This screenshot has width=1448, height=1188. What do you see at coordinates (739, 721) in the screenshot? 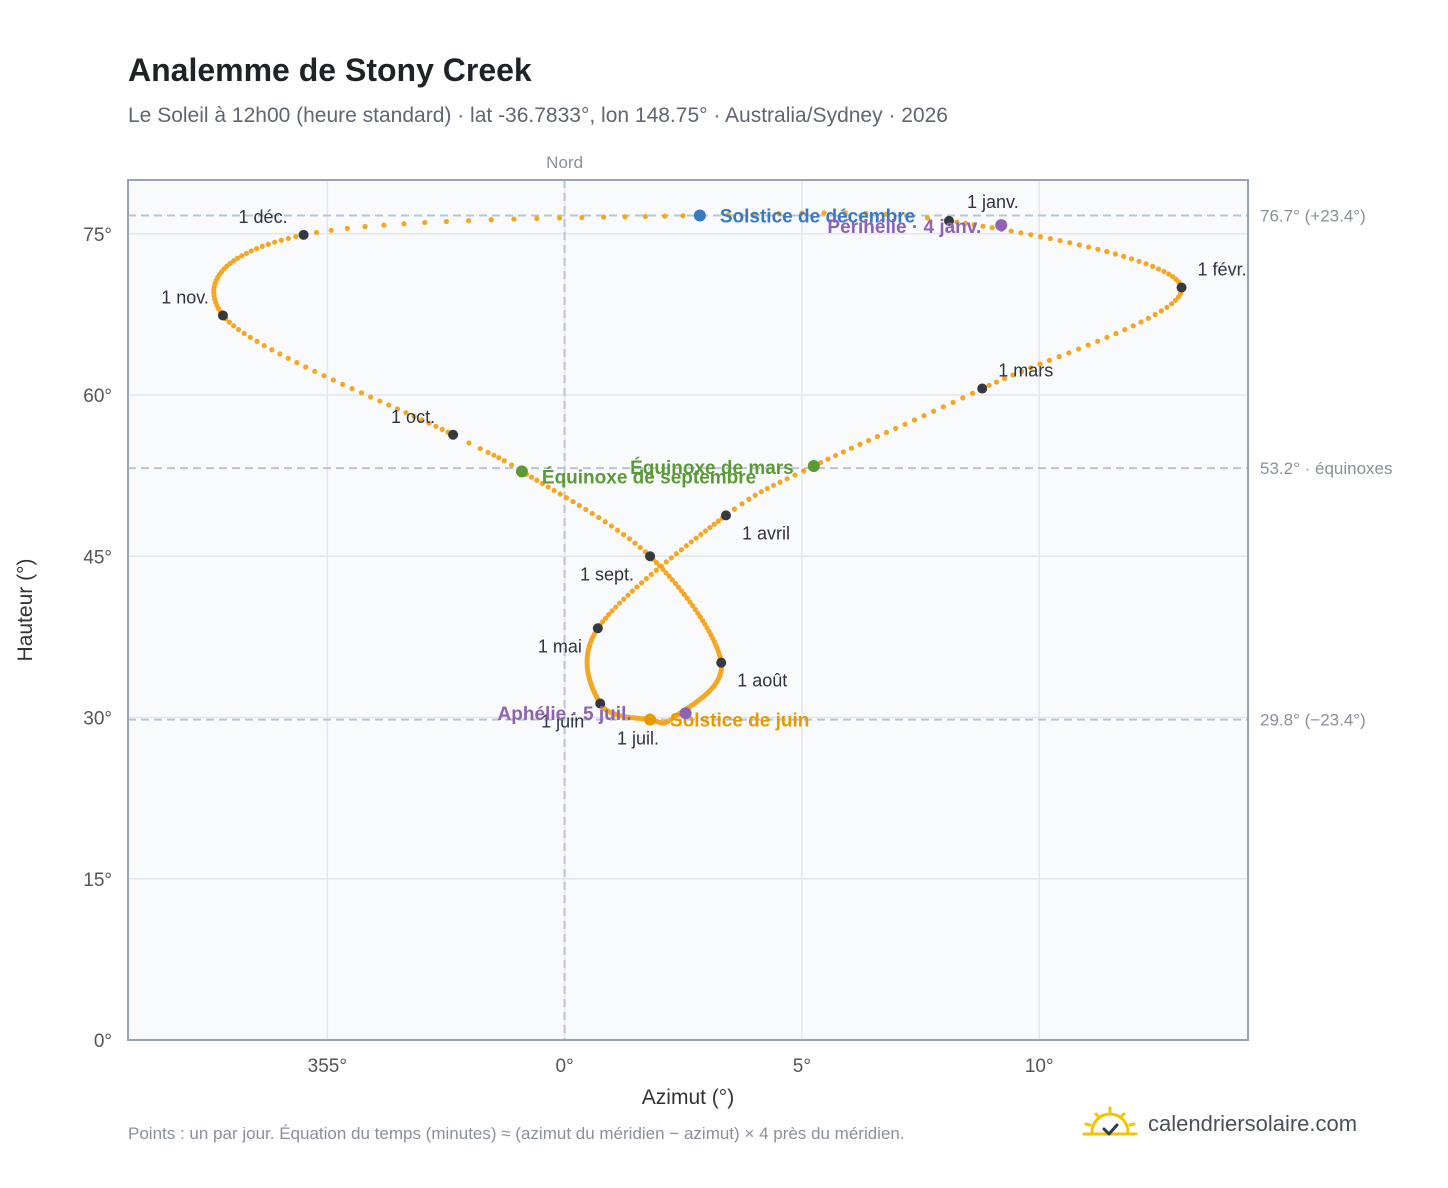
I see `event-label: Solstice de juin` at bounding box center [739, 721].